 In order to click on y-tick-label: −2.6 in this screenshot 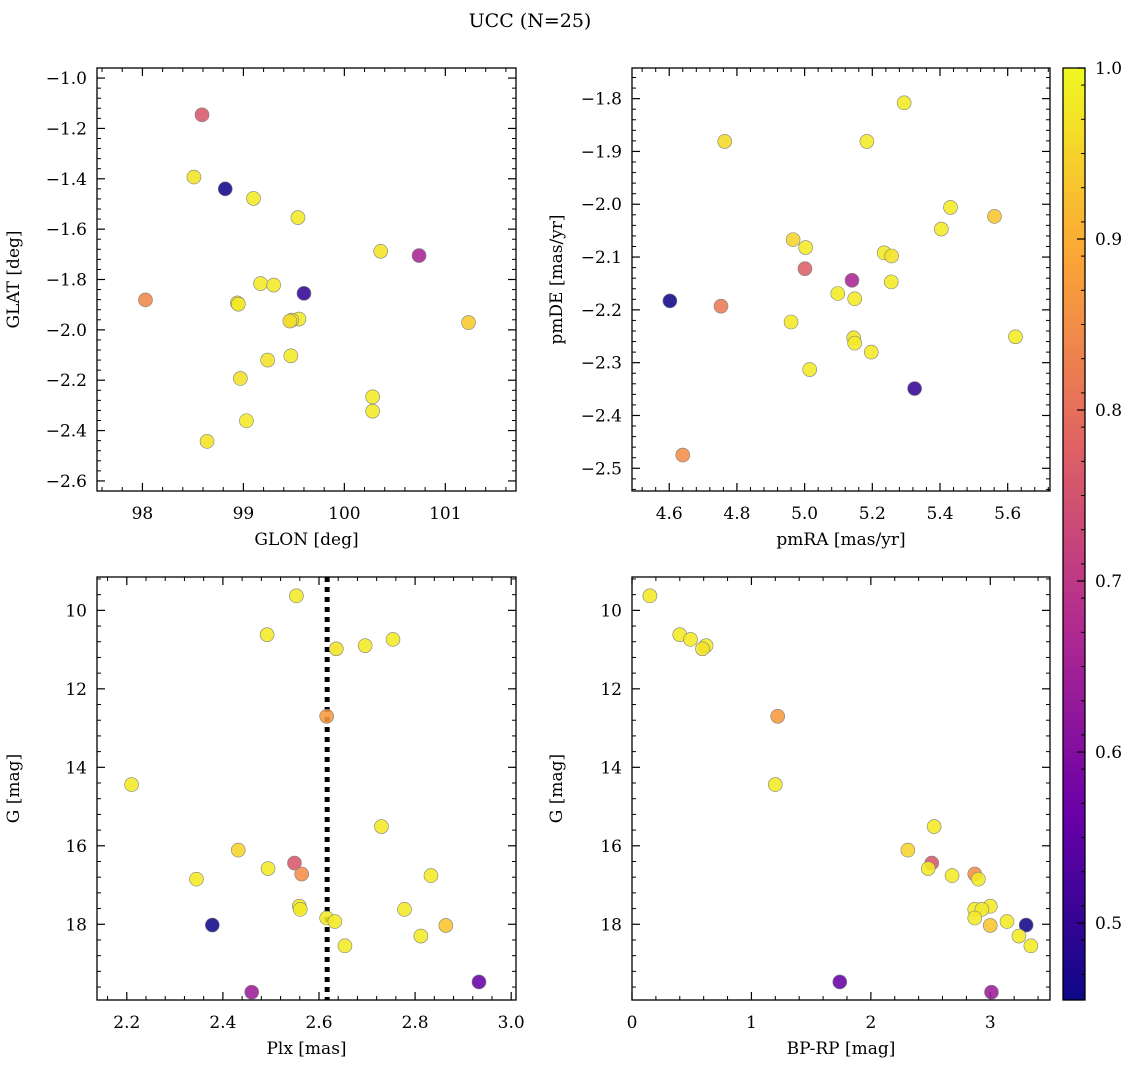, I will do `click(66, 482)`.